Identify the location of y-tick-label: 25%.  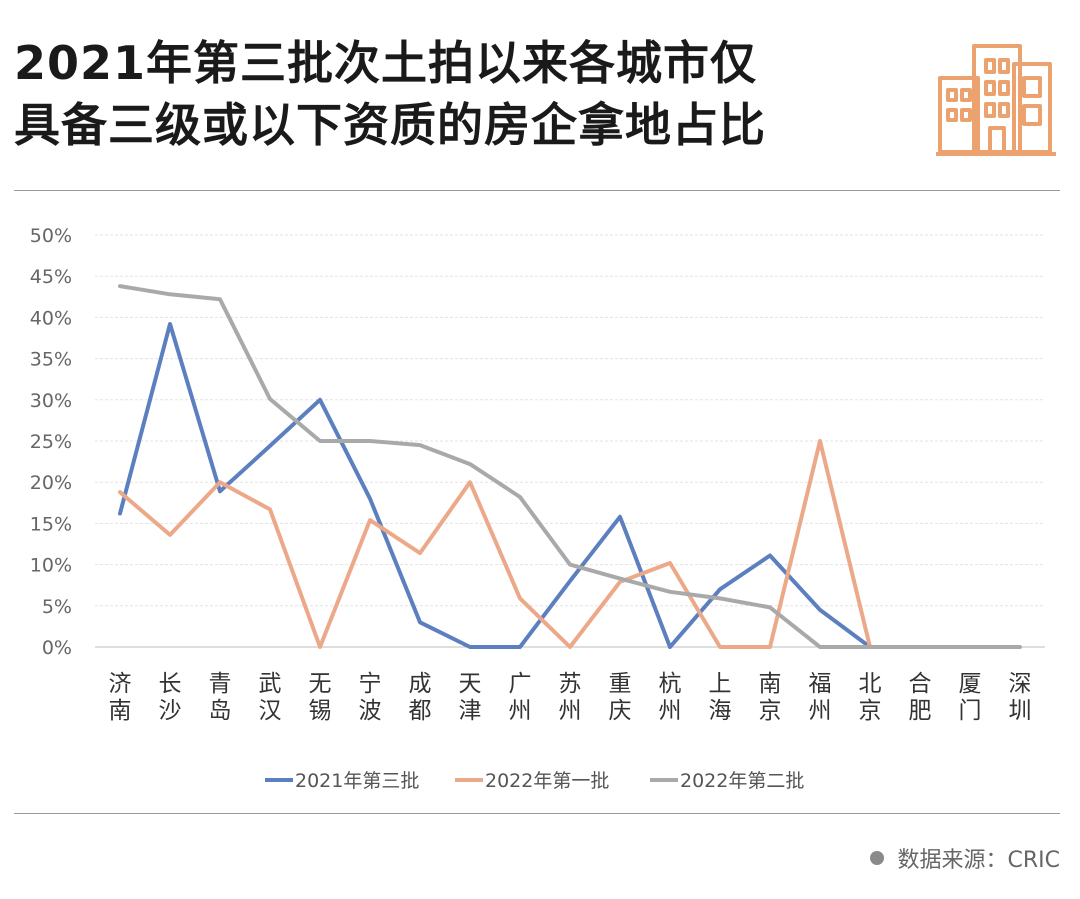
(51, 442).